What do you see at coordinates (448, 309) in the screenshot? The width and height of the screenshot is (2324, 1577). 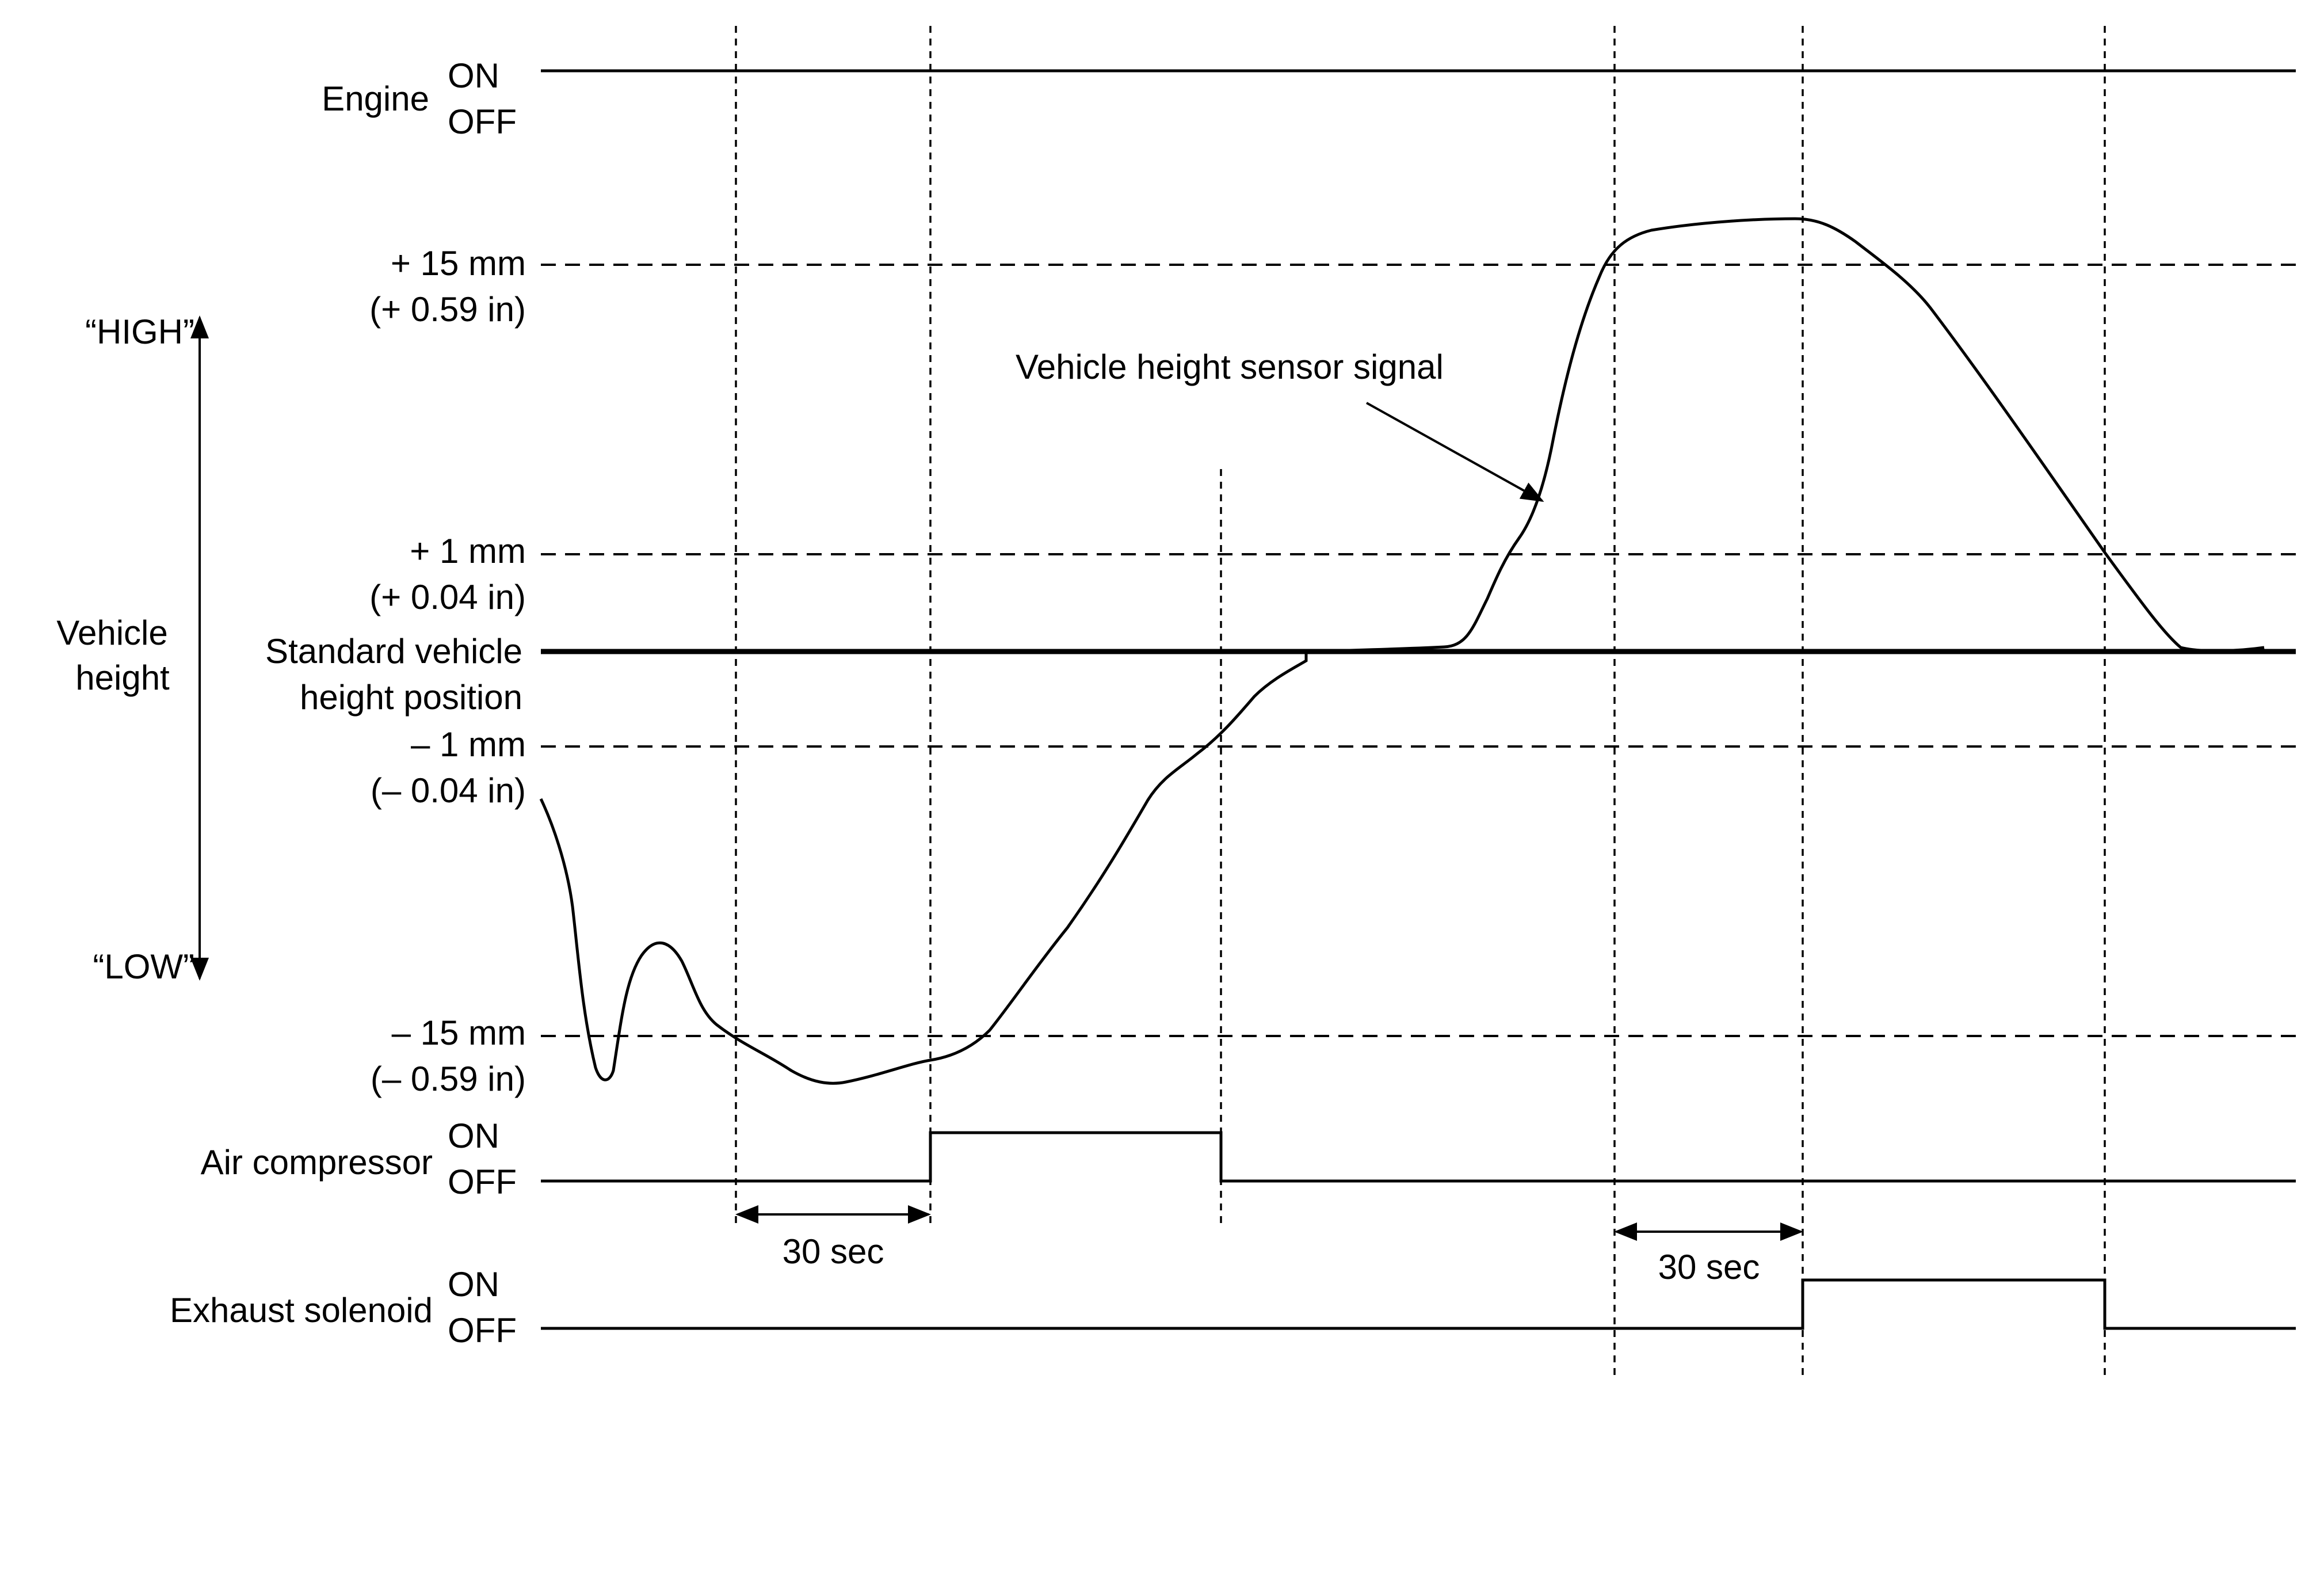 I see `plus15-in-label: (+ 0.59 in)` at bounding box center [448, 309].